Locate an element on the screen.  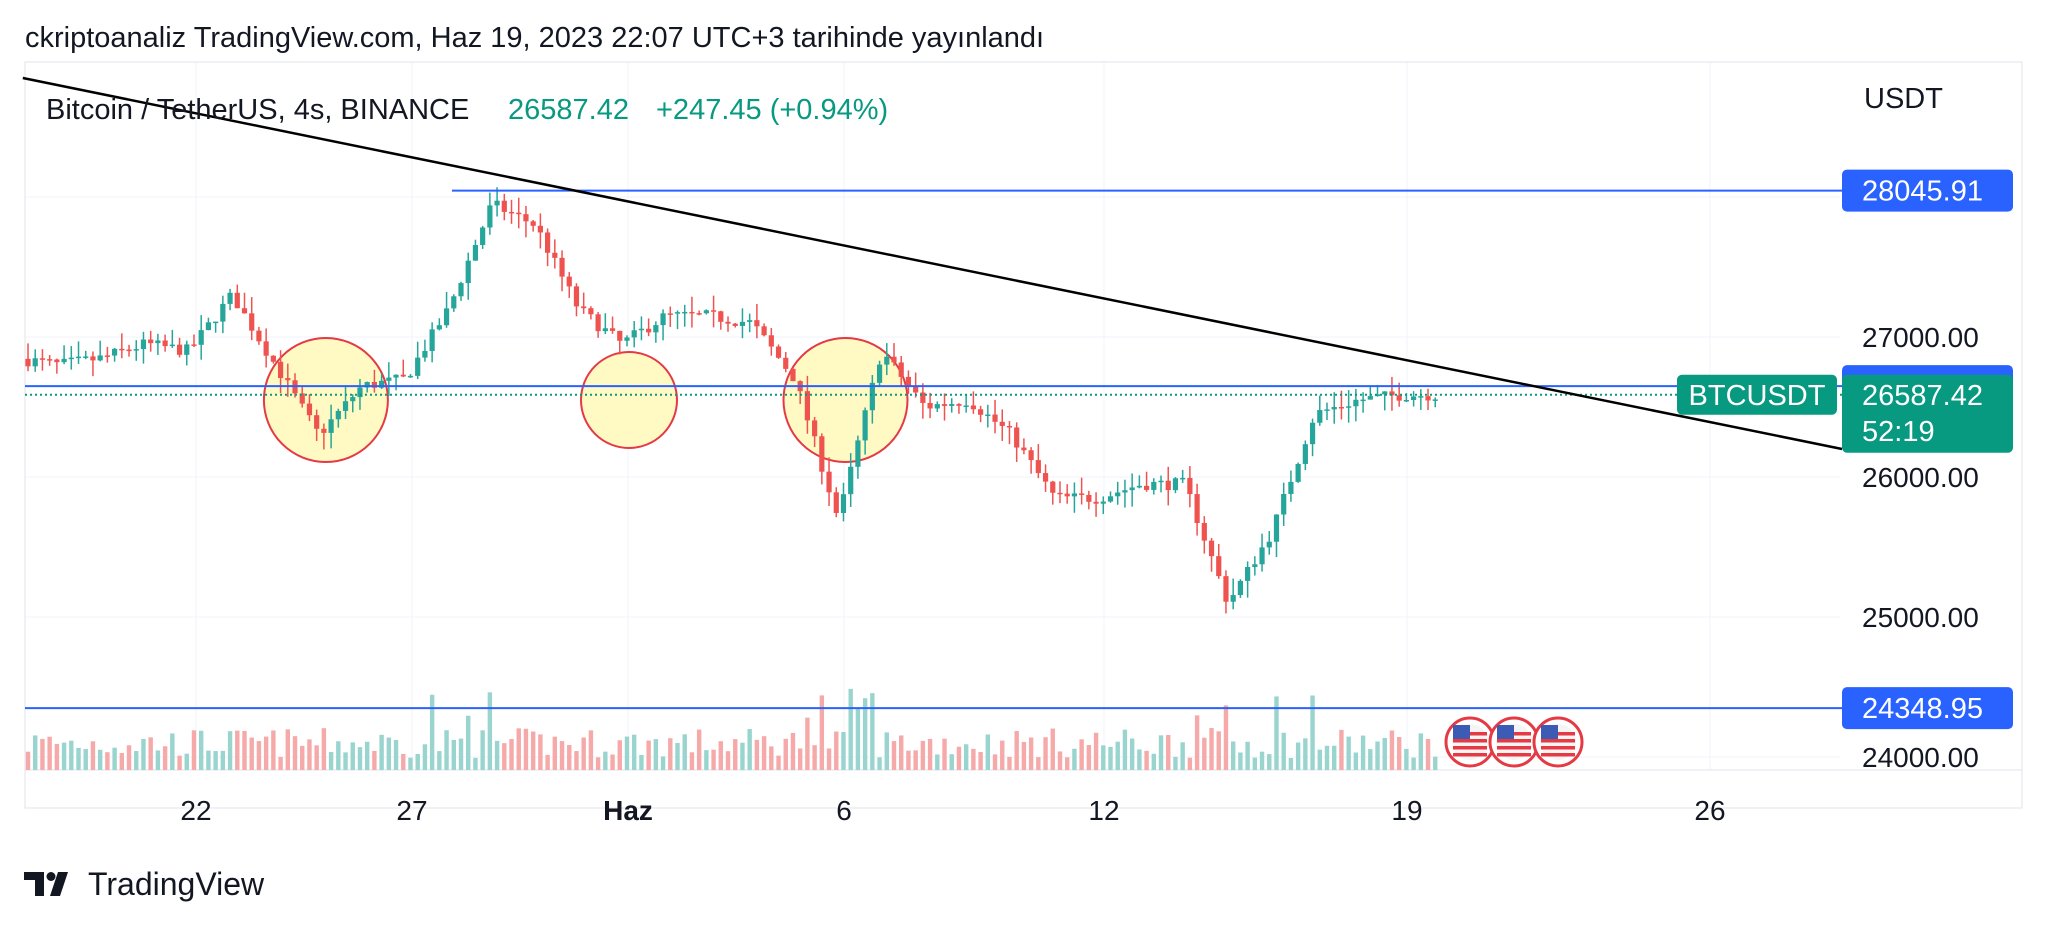
y-tick-label: 26000.00 is located at coordinates (1920, 477).